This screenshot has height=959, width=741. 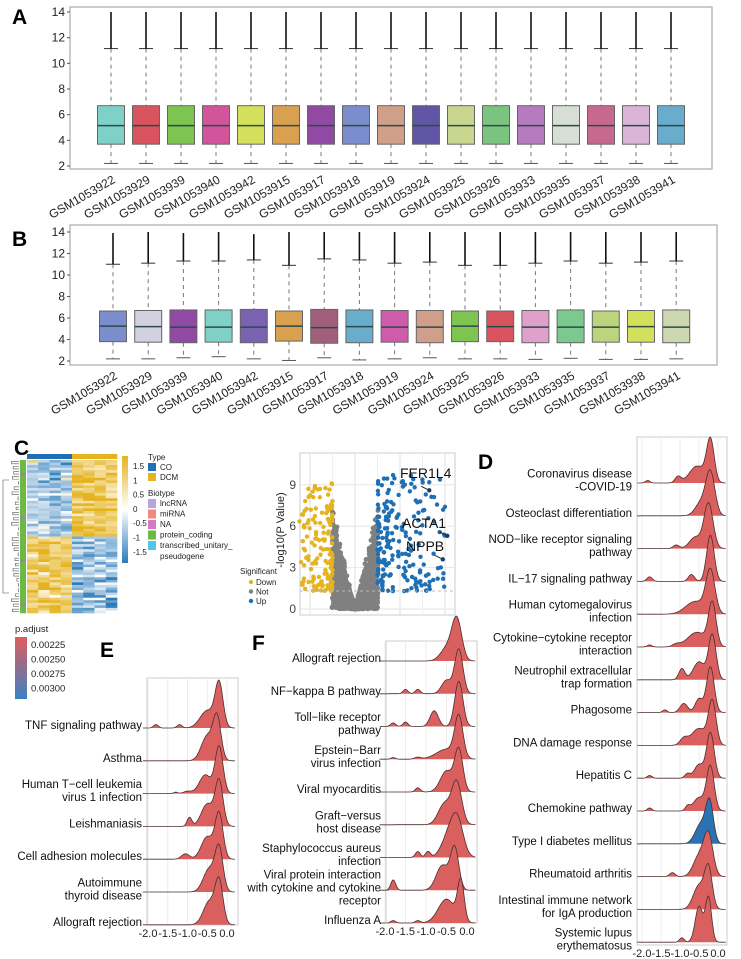 What do you see at coordinates (123, 759) in the screenshot?
I see `pathway-label: Asthma` at bounding box center [123, 759].